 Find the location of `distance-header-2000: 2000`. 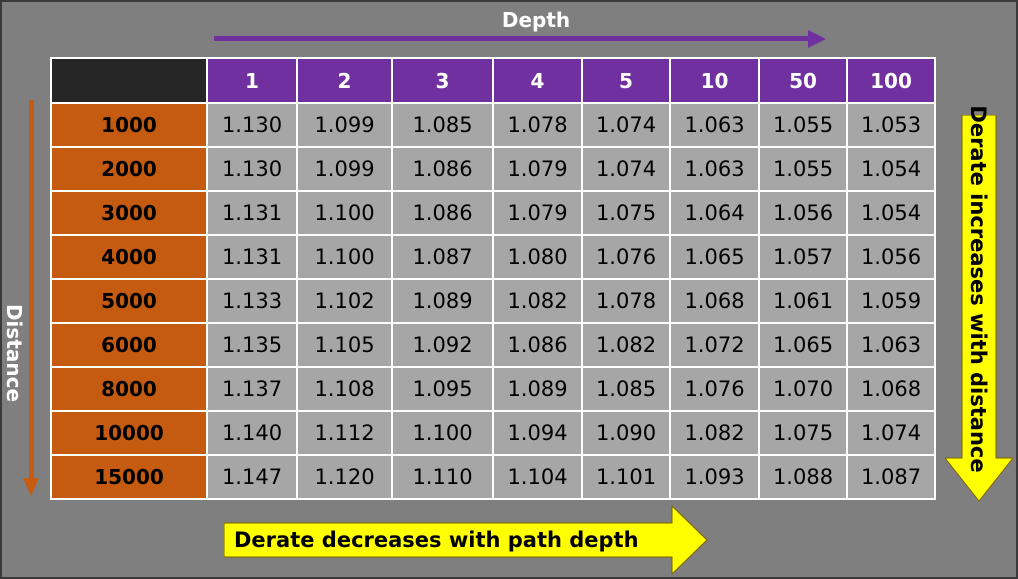

distance-header-2000: 2000 is located at coordinates (129, 169).